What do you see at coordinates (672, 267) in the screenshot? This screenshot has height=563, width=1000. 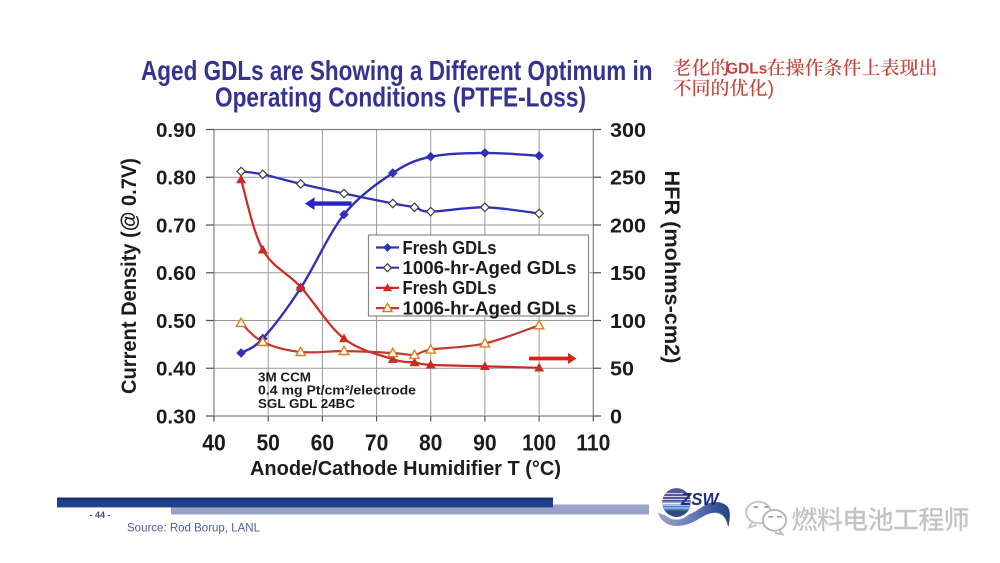 I see `svg-text: HFR (mohms-cm2)` at bounding box center [672, 267].